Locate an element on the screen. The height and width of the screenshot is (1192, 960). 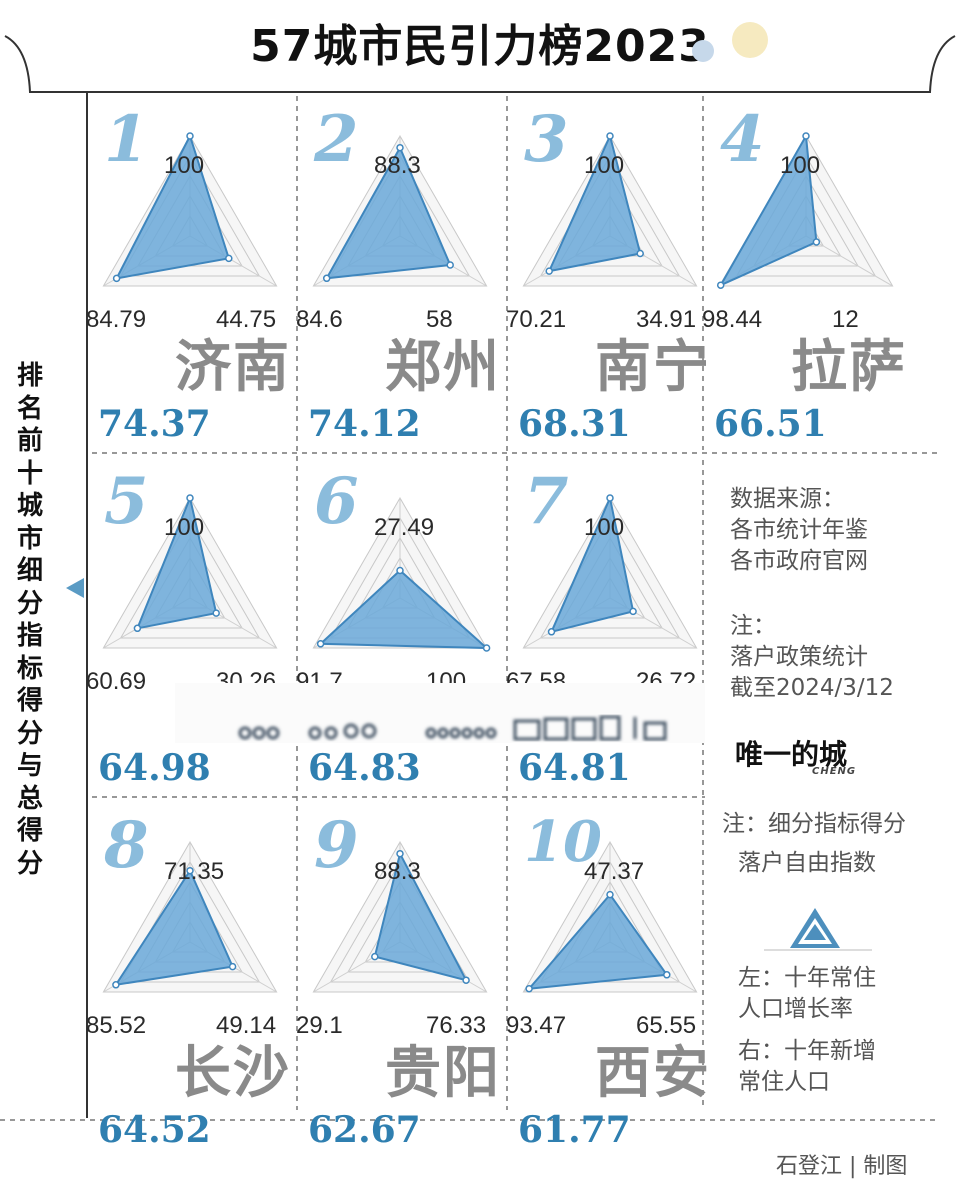
legend-top-axis: 落户自由指数 is located at coordinates (807, 863).